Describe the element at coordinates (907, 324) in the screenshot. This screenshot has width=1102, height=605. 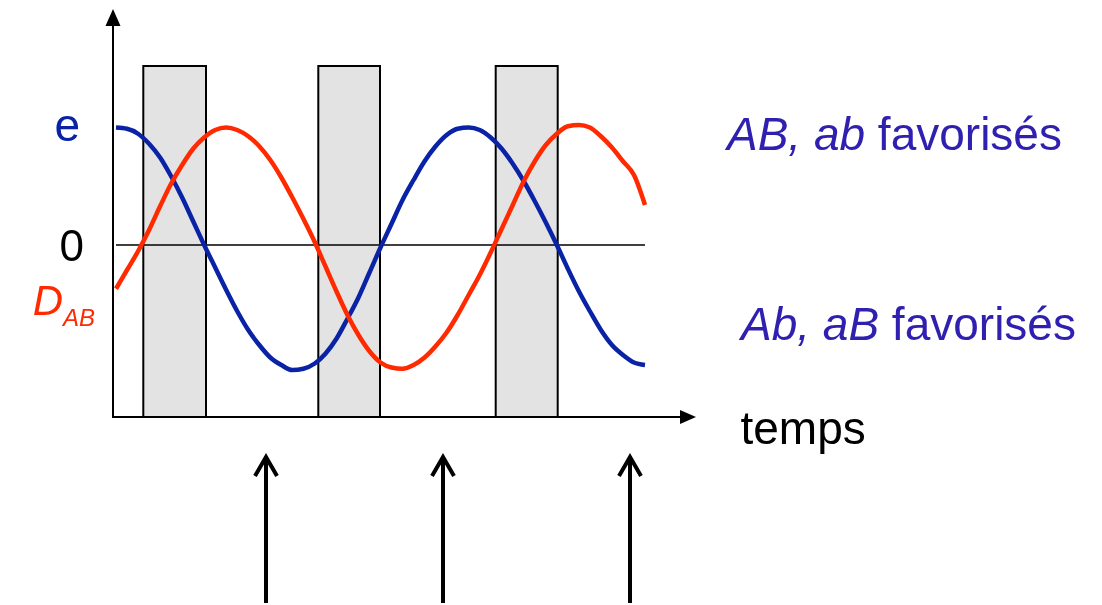
I see `text: Ab, aB favorisés` at that location.